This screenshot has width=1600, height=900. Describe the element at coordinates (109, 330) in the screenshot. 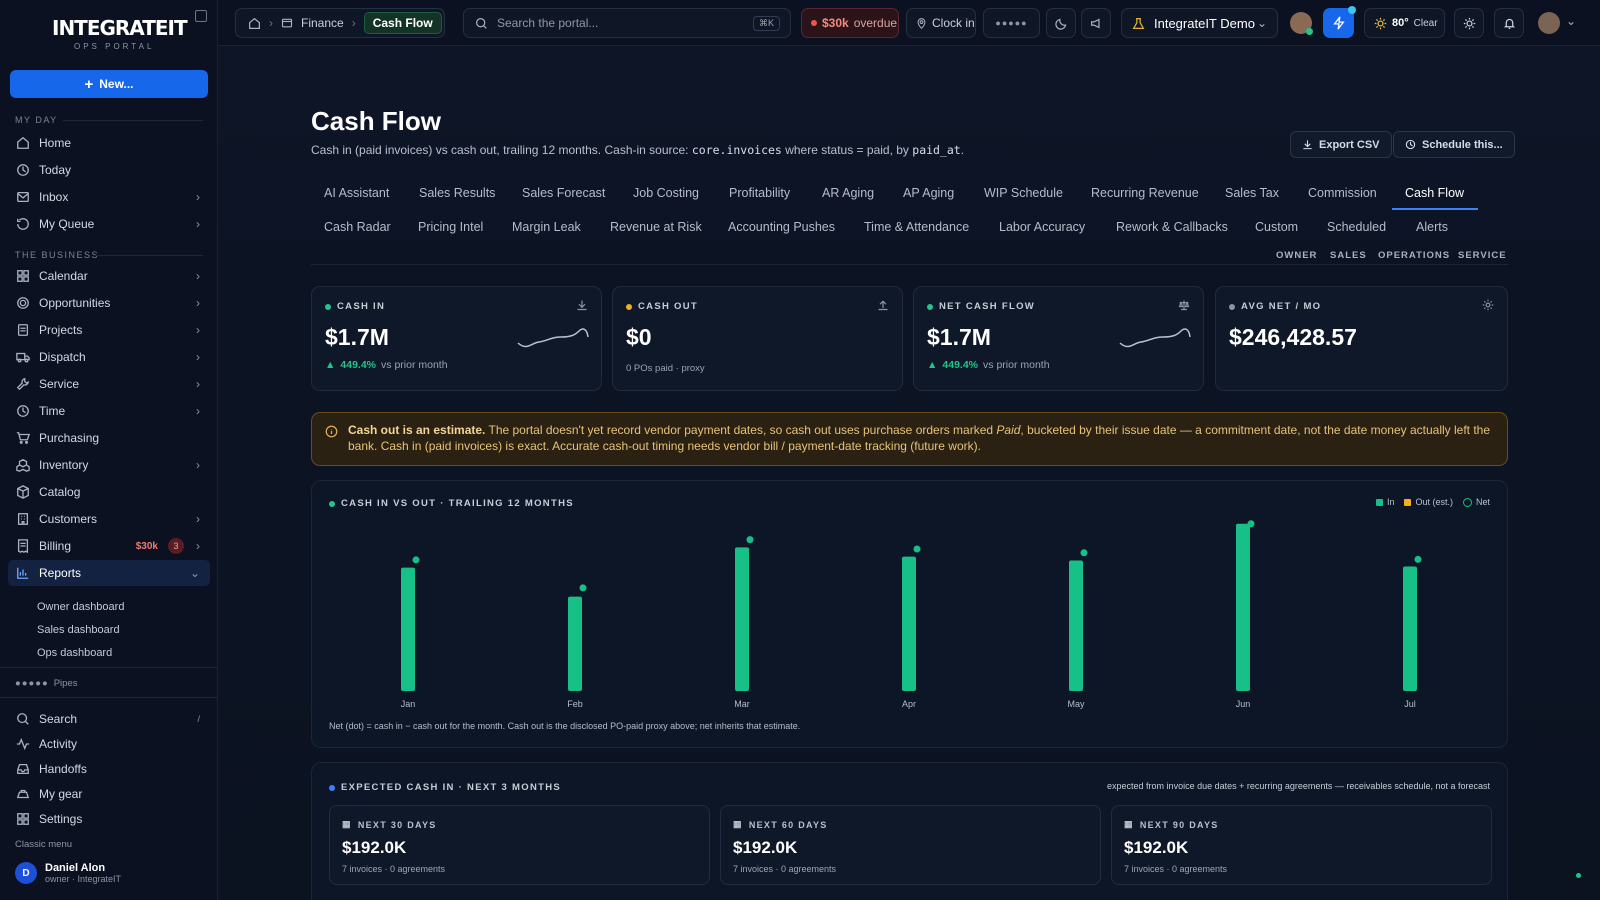

I see `nav-projects: Projects ›` at that location.